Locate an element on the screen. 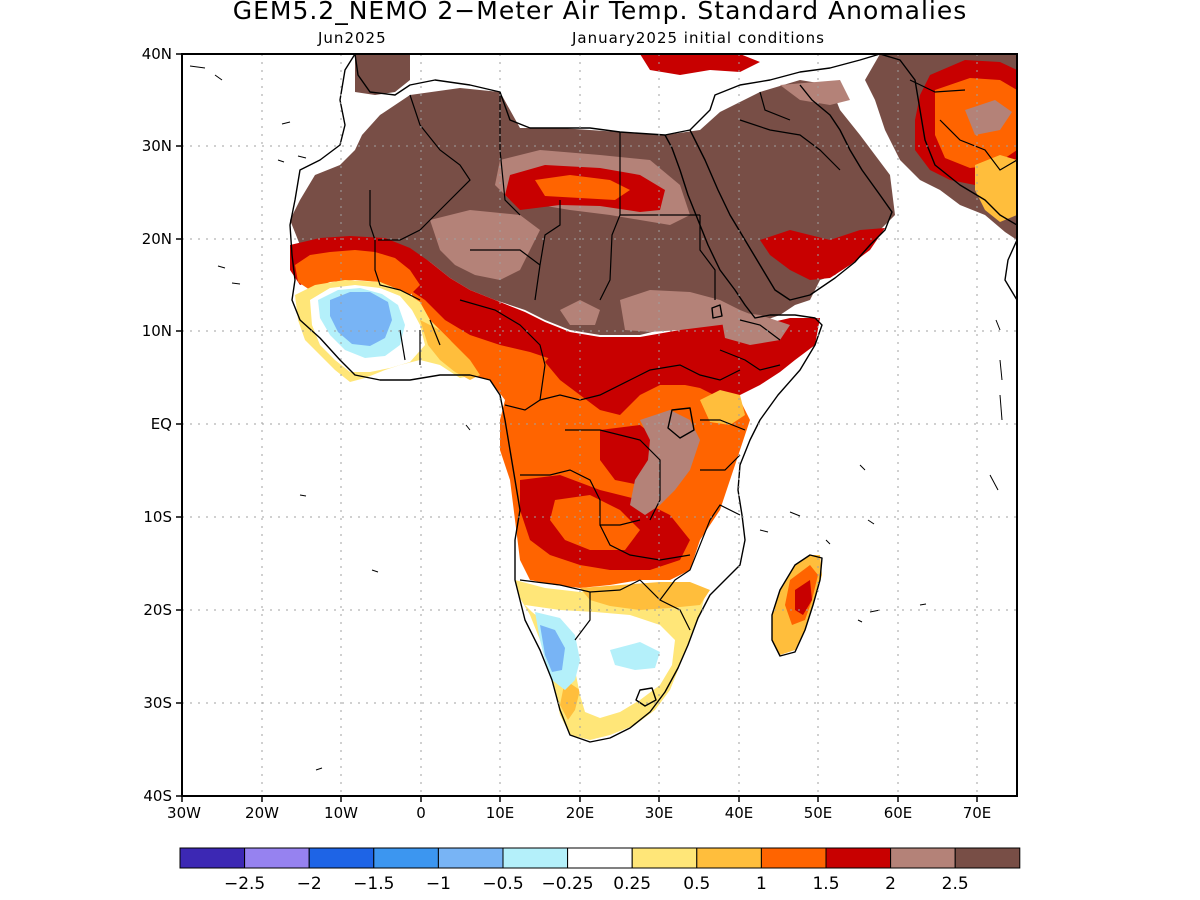  colorbar-label: −1.5 is located at coordinates (373, 884).